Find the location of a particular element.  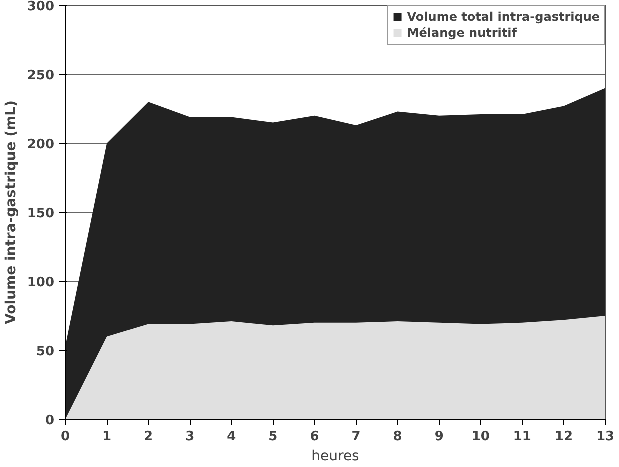

x-tick-label: 5 is located at coordinates (273, 437).